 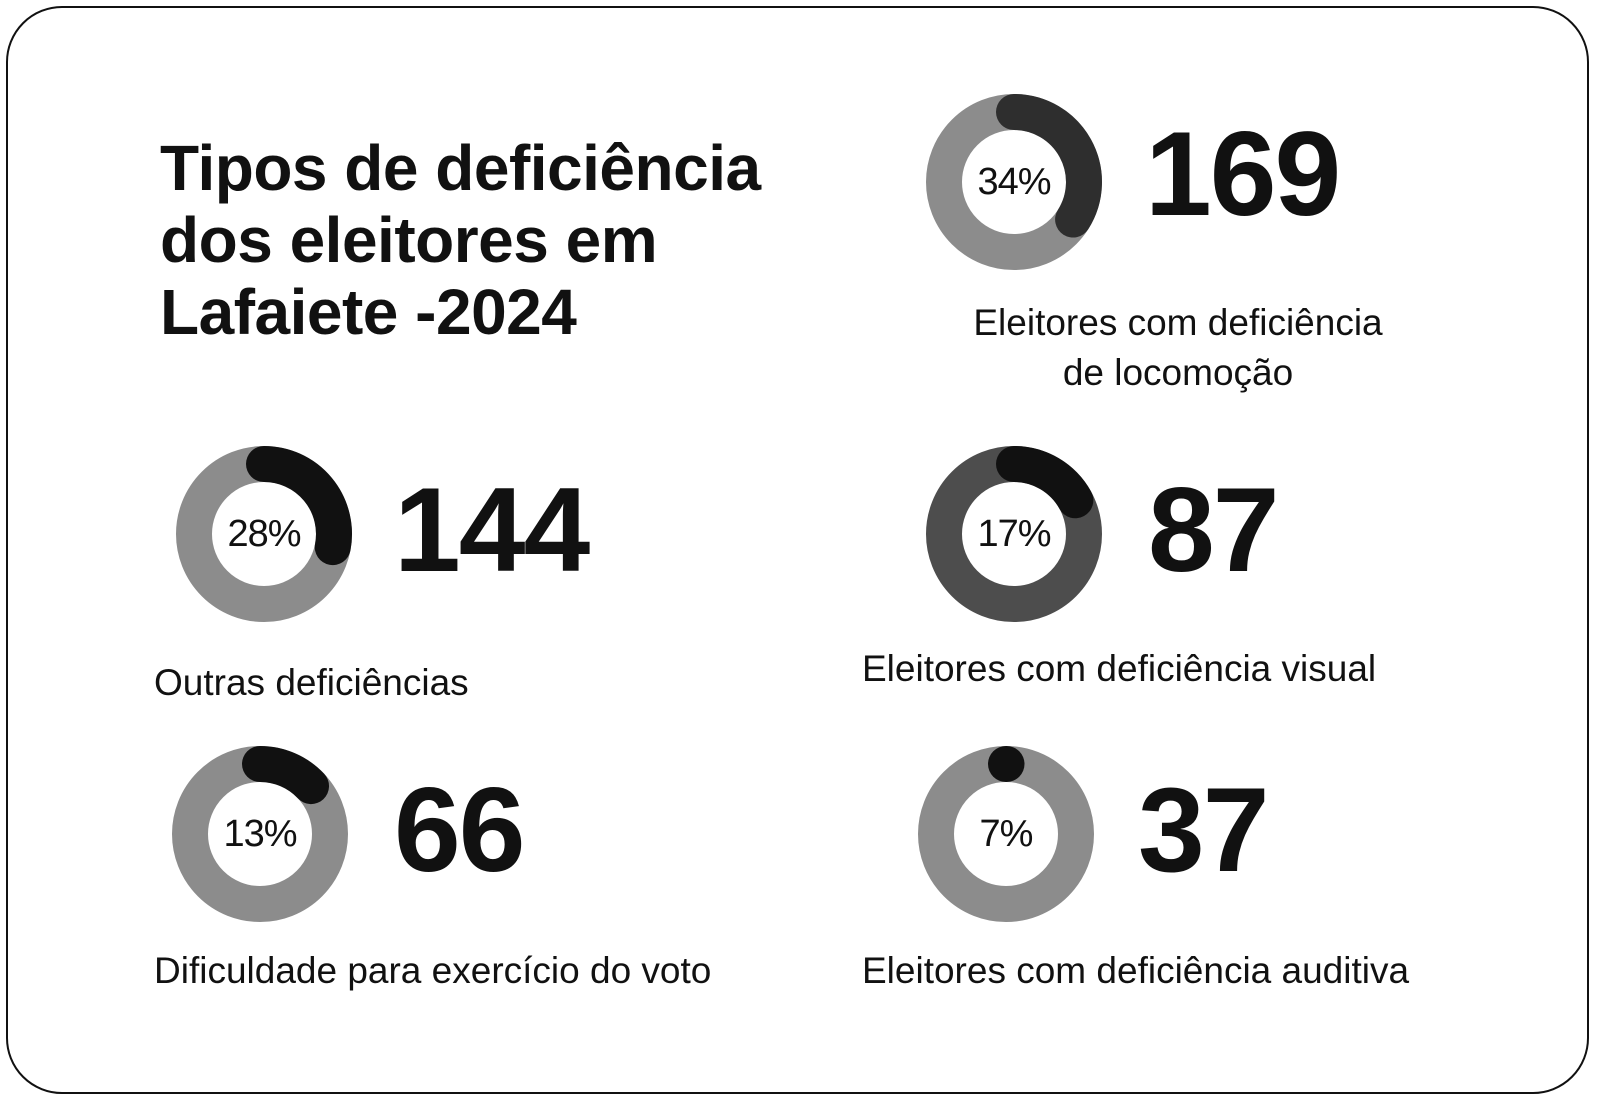 I want to click on donut-visual: 17%, so click(x=1014, y=534).